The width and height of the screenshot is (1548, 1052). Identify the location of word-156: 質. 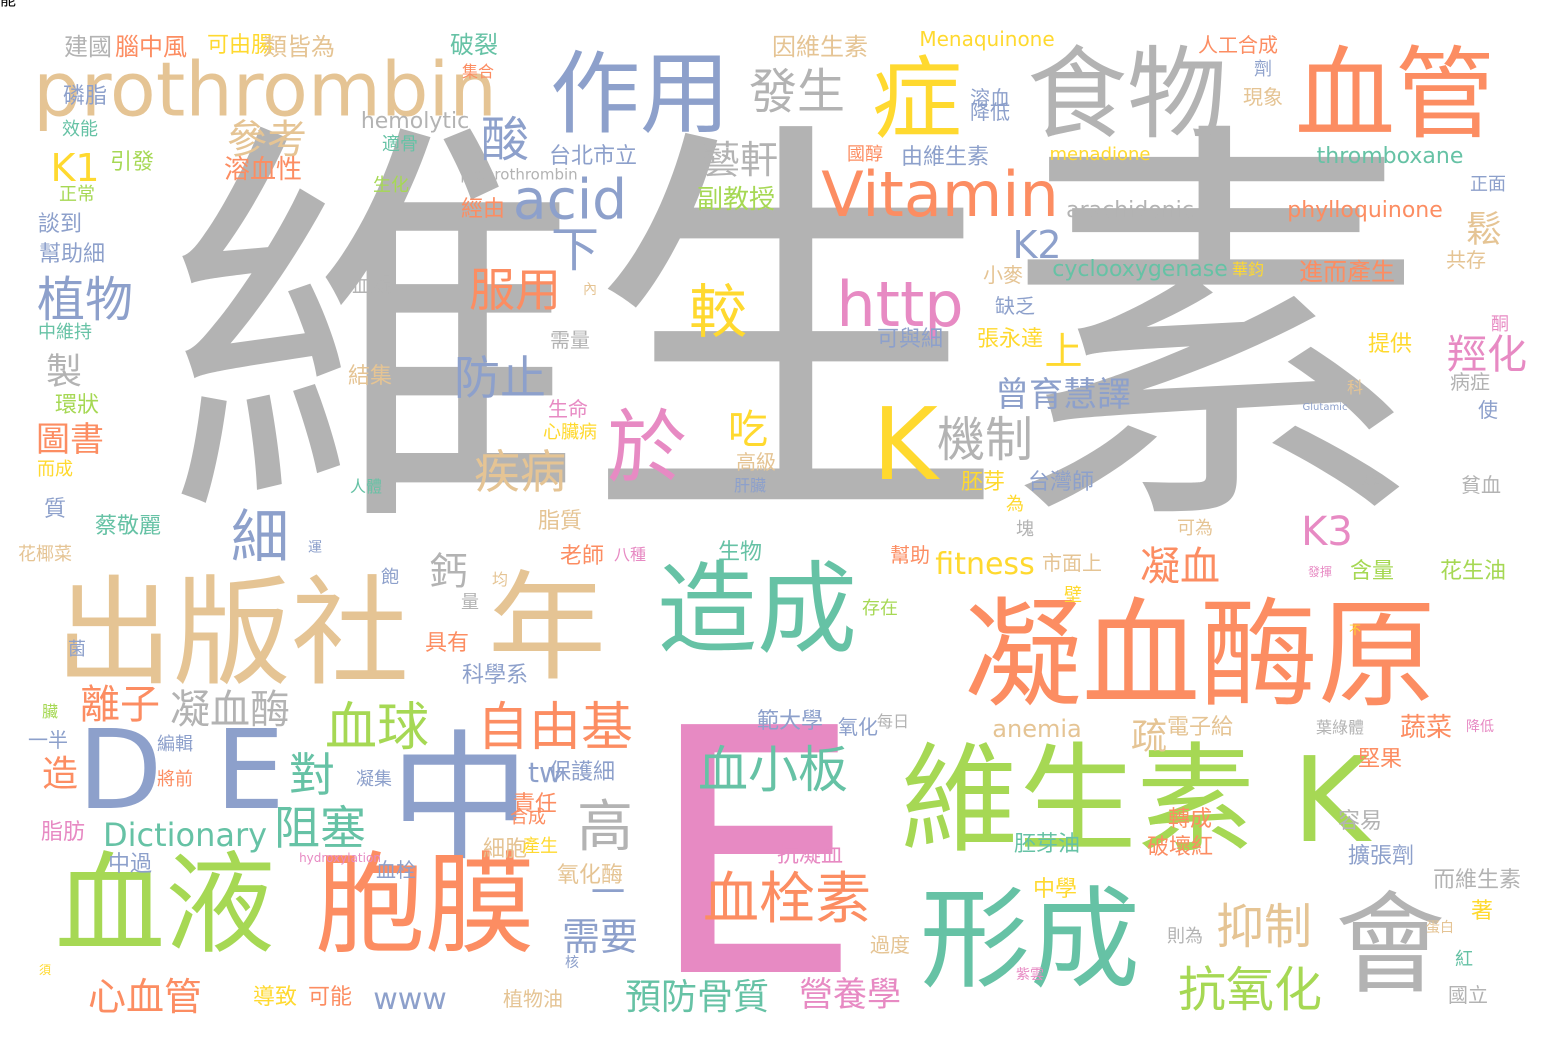
(55, 509).